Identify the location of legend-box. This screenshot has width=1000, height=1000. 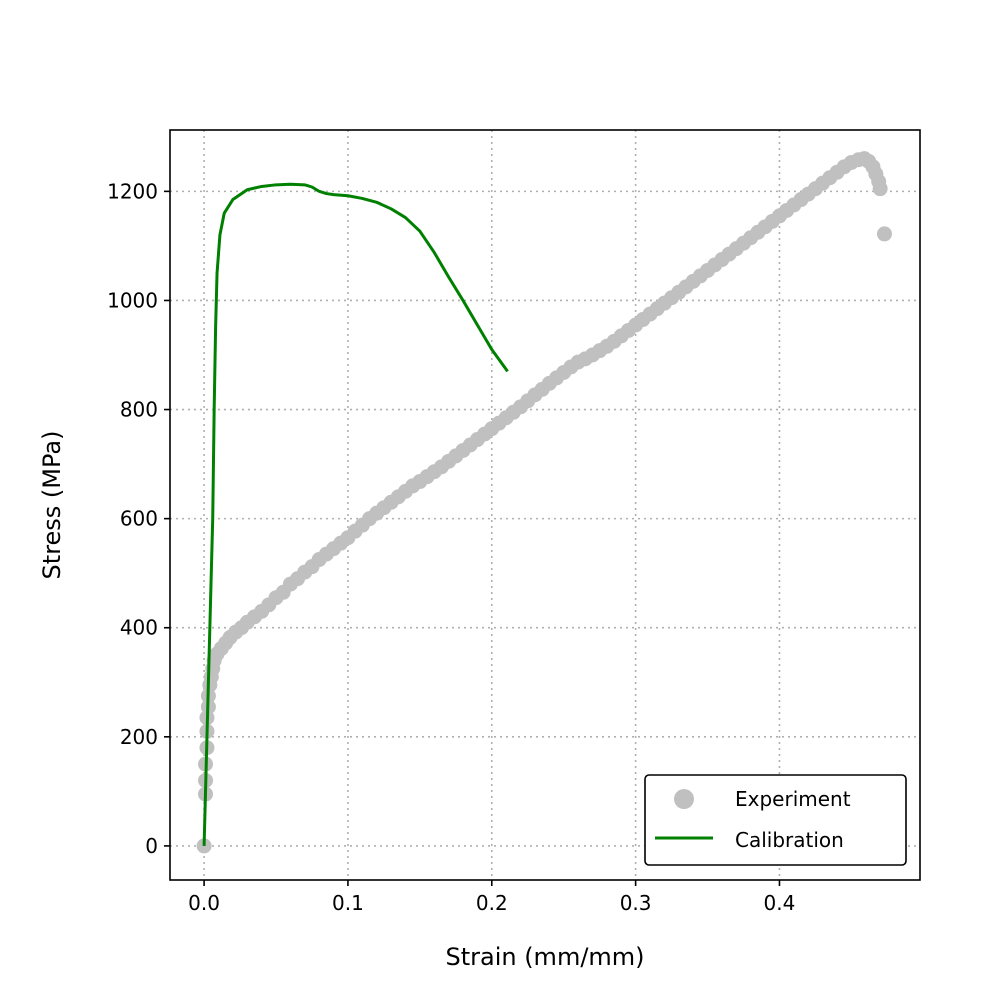
(775, 820).